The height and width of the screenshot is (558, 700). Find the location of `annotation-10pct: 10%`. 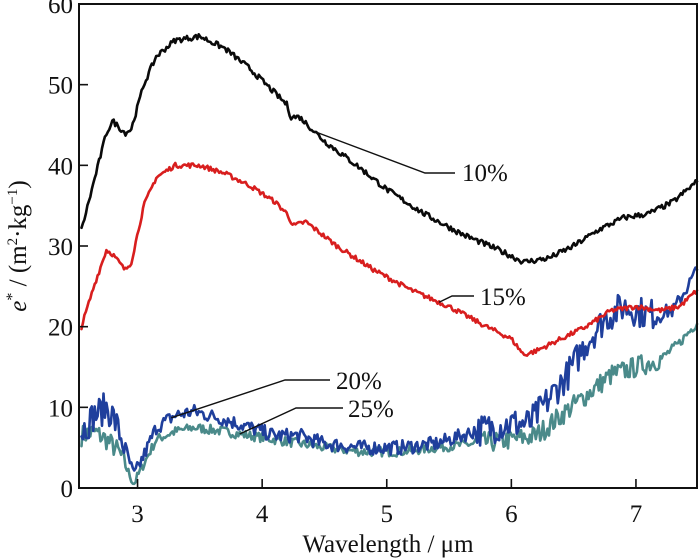

annotation-10pct: 10% is located at coordinates (485, 173).